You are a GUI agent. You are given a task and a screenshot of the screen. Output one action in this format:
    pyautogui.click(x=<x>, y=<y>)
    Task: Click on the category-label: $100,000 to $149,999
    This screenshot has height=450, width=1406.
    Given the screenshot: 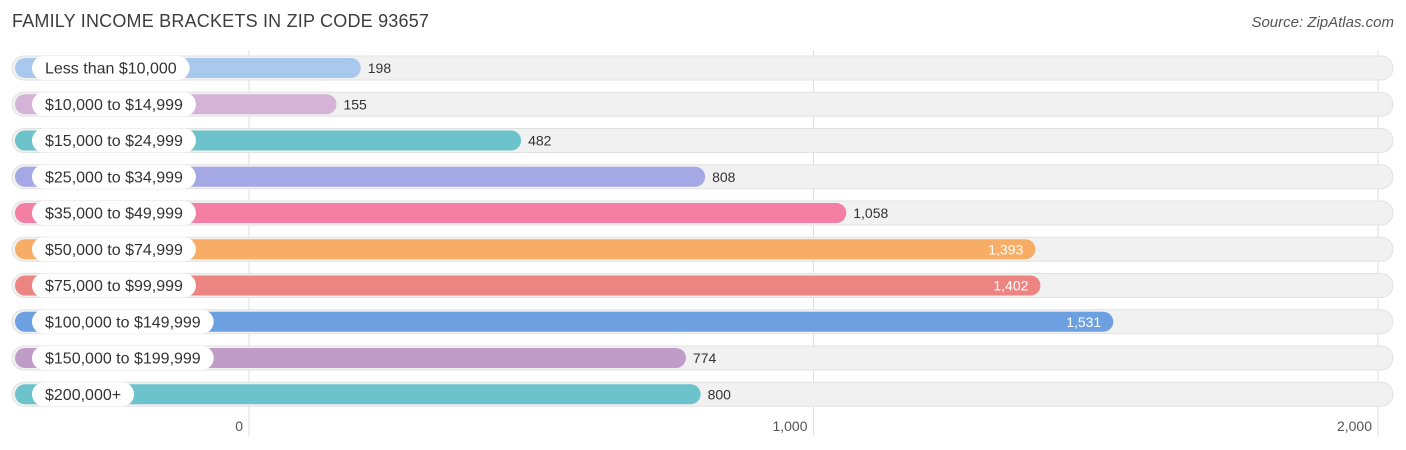 What is the action you would take?
    pyautogui.click(x=123, y=322)
    